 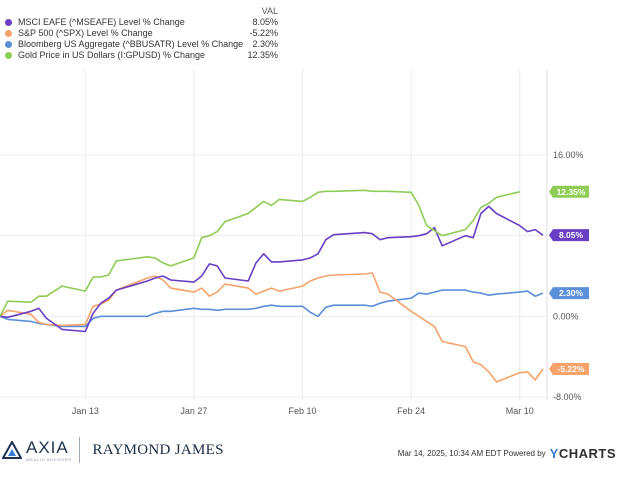 I want to click on legend-item-msci-eafe: MSCI EAFE (^MSEAFE) Level % Change 8.05%, so click(x=150, y=22).